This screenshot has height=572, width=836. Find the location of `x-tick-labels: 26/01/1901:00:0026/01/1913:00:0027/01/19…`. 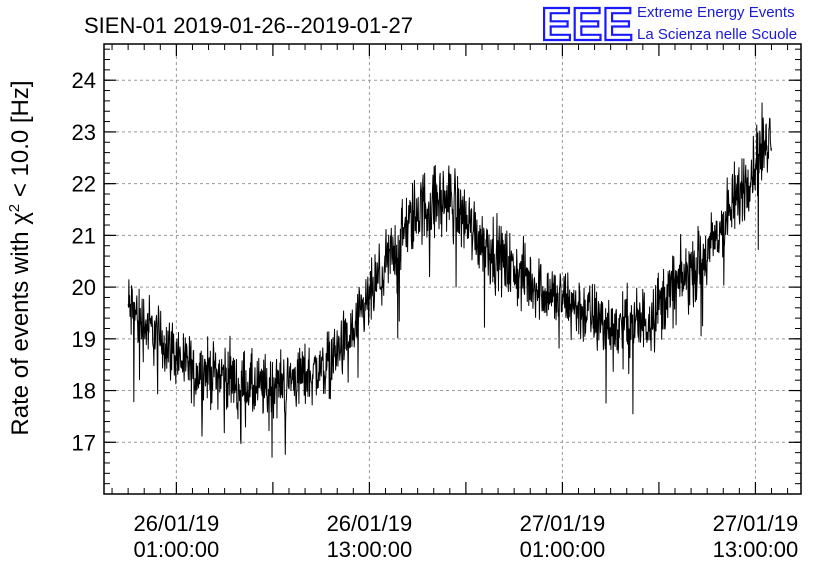

x-tick-labels: 26/01/1901:00:0026/01/1913:00:0027/01/19… is located at coordinates (466, 536).